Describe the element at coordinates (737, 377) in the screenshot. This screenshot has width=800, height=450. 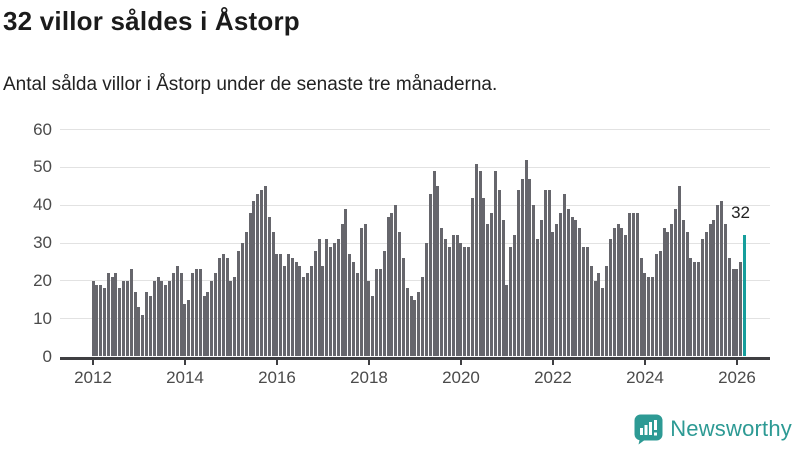
I see `x-axis-tick-label: 2026` at that location.